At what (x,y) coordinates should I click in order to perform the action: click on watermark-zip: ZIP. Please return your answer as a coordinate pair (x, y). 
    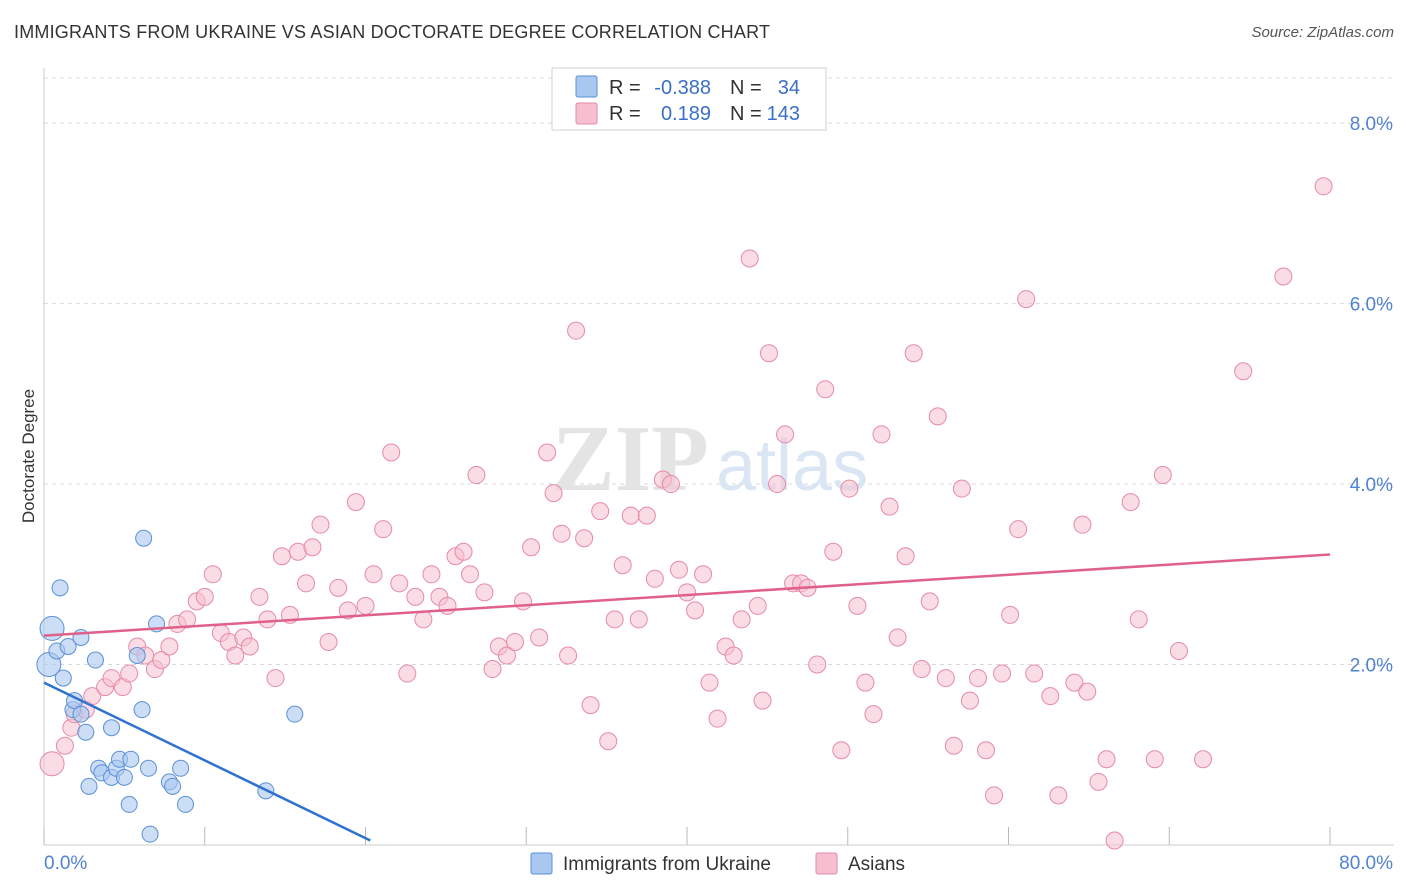
    Looking at the image, I should click on (630, 459).